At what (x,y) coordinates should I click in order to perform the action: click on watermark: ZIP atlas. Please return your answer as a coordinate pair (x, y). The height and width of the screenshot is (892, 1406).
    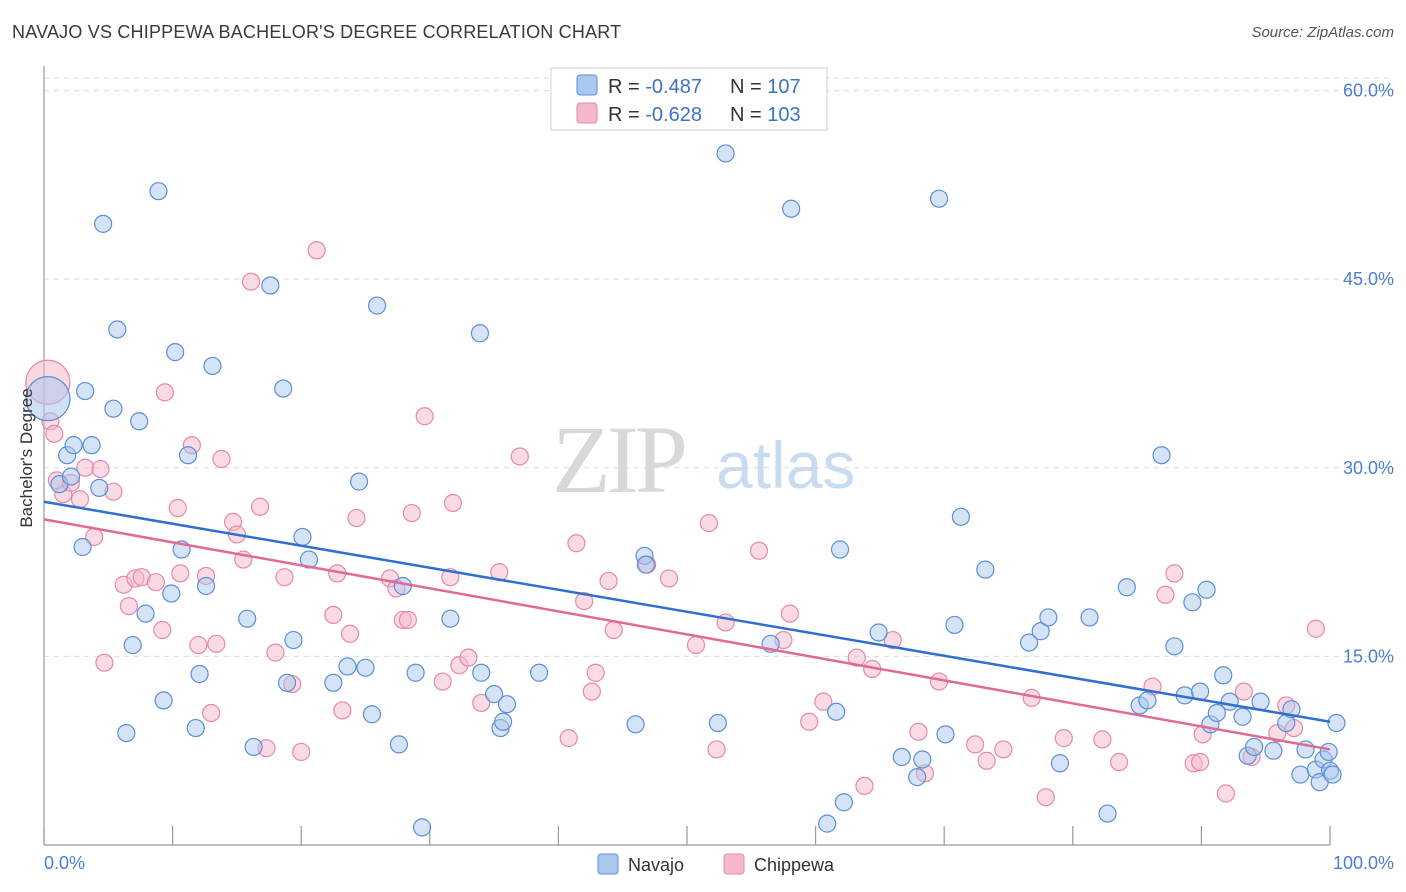
    Looking at the image, I should click on (703, 459).